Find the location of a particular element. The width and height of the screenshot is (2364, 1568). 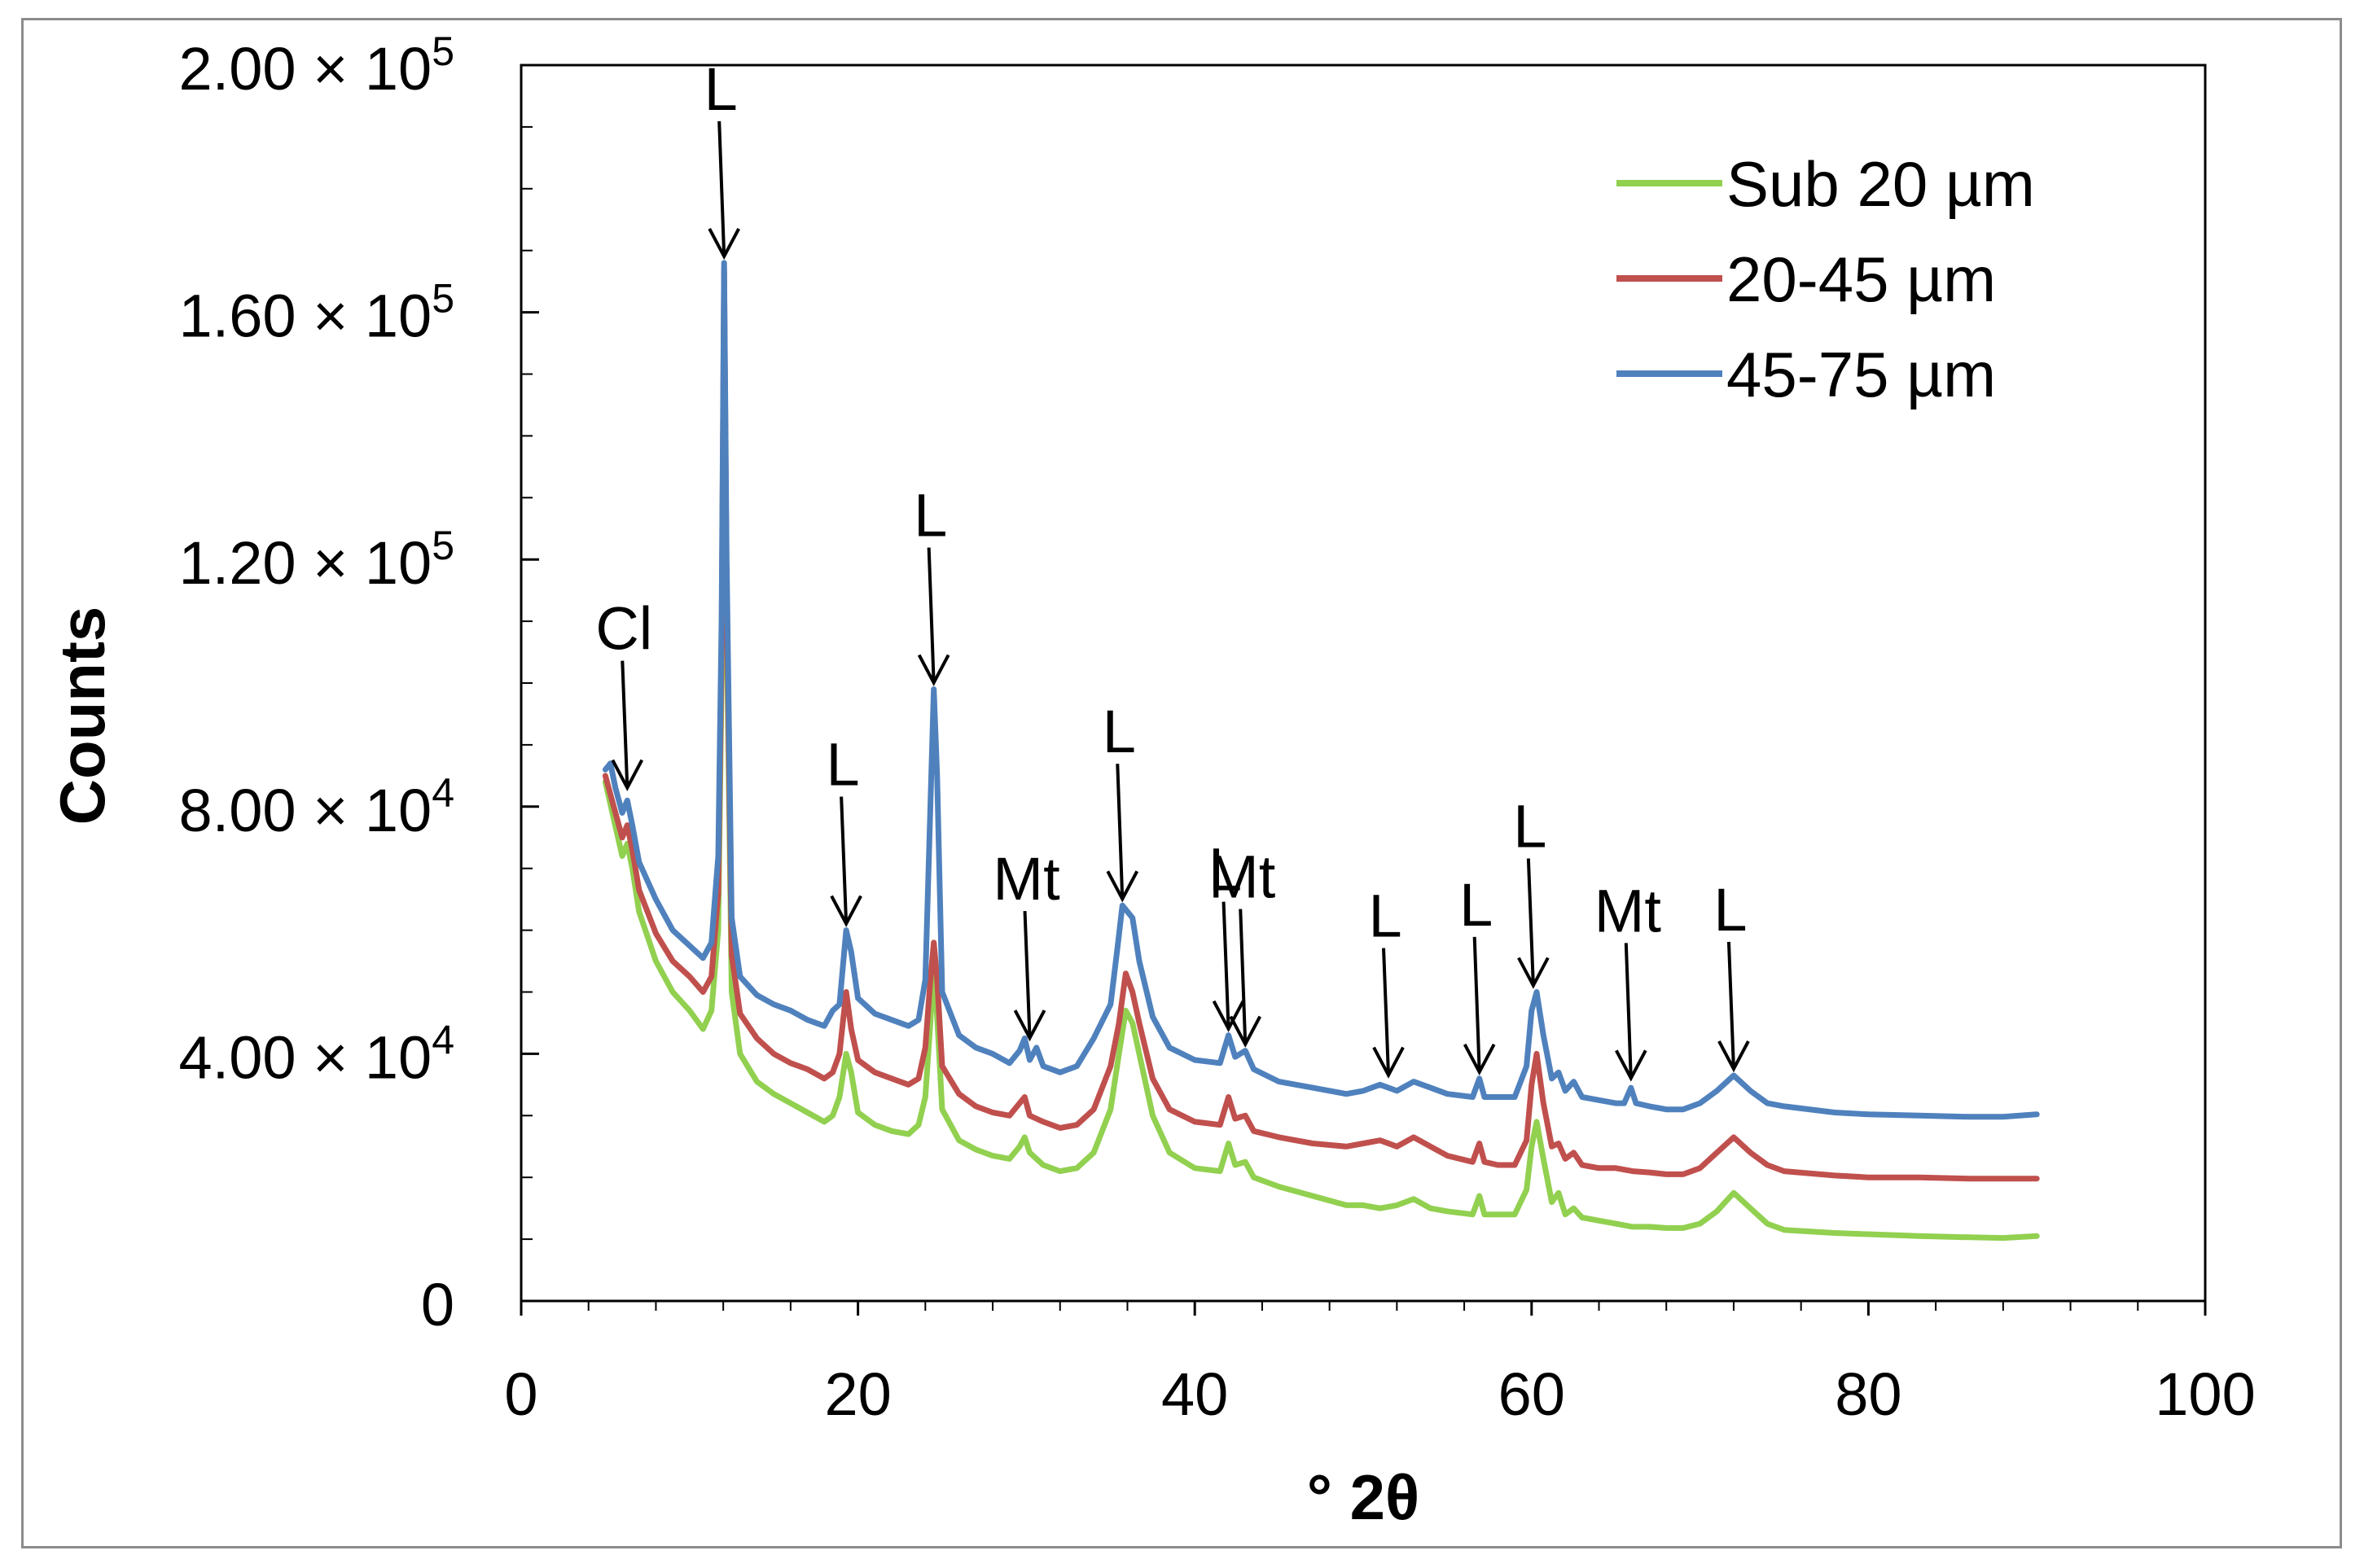

x-tick-label: 80 is located at coordinates (1868, 1394).